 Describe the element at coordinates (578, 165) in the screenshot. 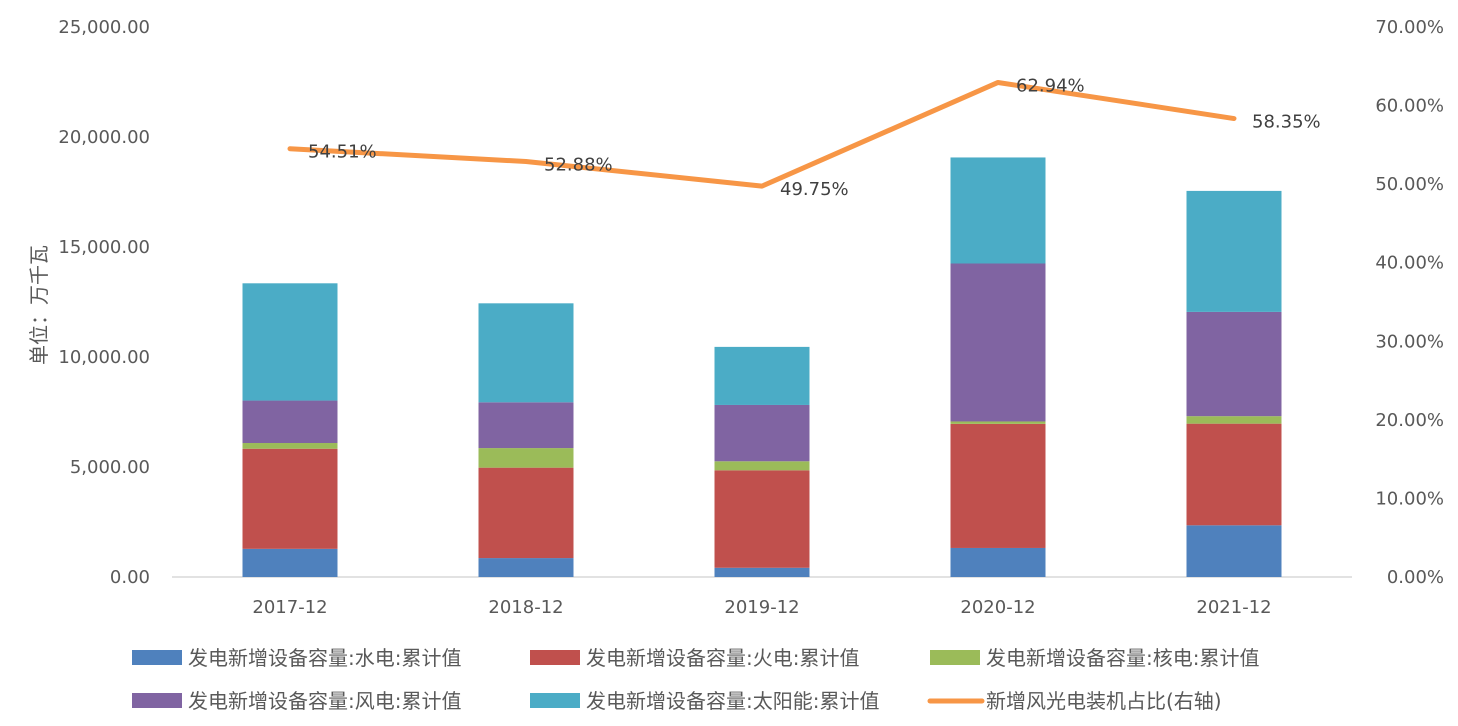

I see `ratio-data-label: 52.88%` at that location.